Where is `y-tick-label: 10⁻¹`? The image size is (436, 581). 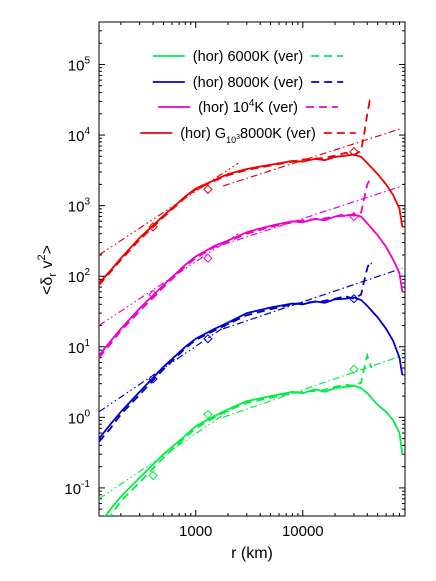 y-tick-label: 10⁻¹ is located at coordinates (77, 488).